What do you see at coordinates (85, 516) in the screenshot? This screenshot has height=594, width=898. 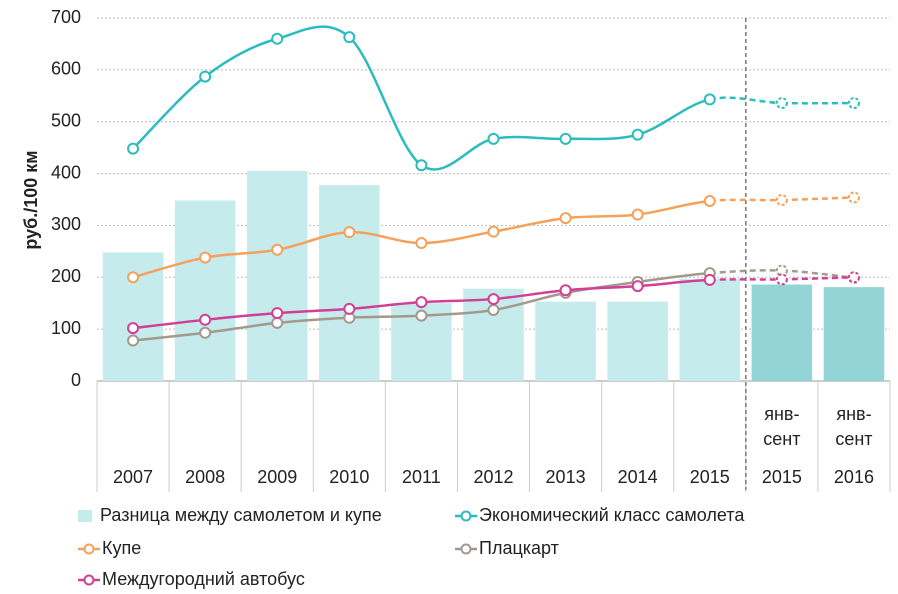 I see `legend-swatch` at bounding box center [85, 516].